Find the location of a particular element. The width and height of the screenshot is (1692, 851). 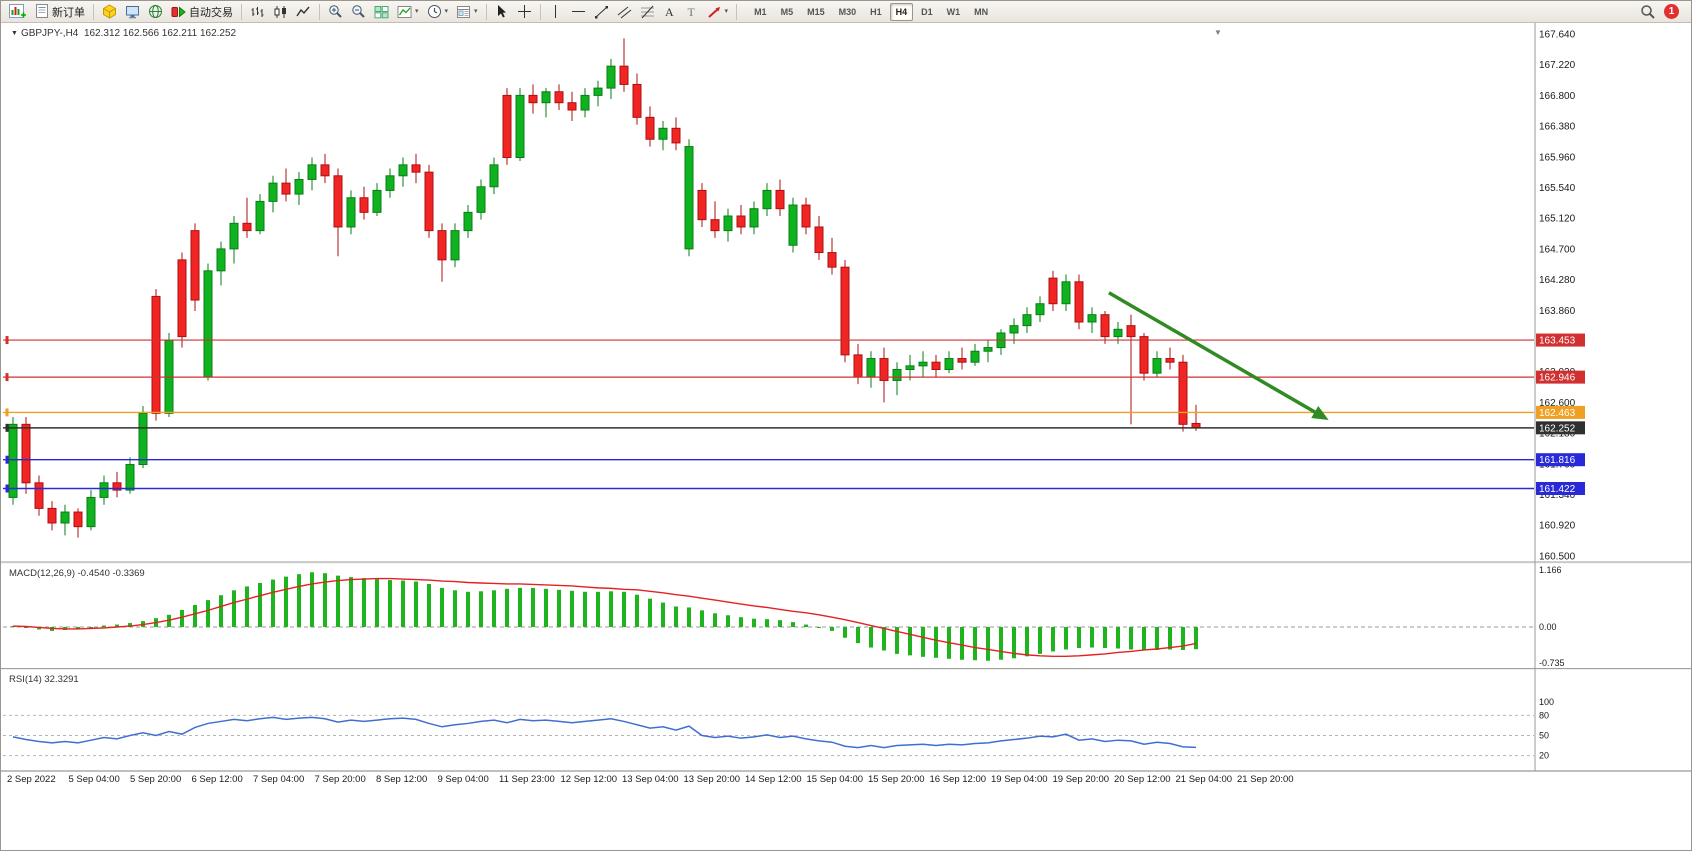

timeframe-m5-button: M5 is located at coordinates (787, 11).